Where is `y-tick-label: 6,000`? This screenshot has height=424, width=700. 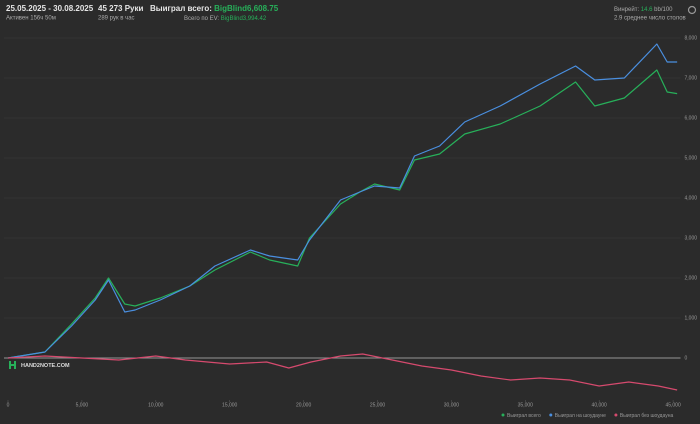
y-tick-label: 6,000 is located at coordinates (691, 118).